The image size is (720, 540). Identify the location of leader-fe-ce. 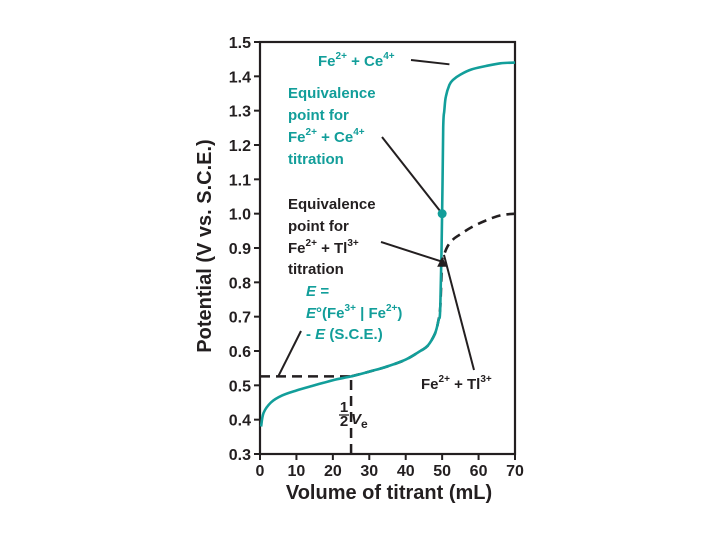
(430, 62).